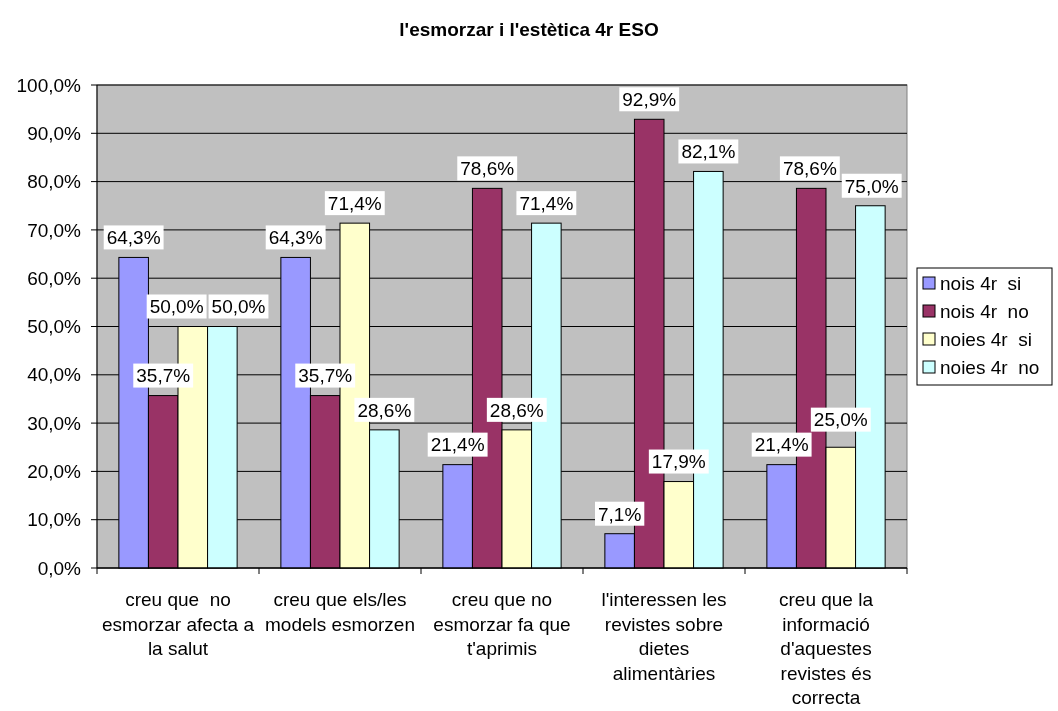 This screenshot has height=711, width=1058. Describe the element at coordinates (340, 612) in the screenshot. I see `x-tick-label: creu que els/les models esmorzen` at that location.